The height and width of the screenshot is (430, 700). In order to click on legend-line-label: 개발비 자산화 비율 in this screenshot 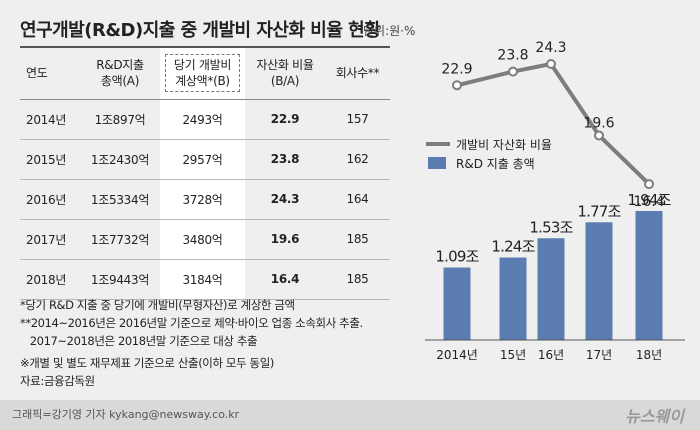, I will do `click(504, 145)`.